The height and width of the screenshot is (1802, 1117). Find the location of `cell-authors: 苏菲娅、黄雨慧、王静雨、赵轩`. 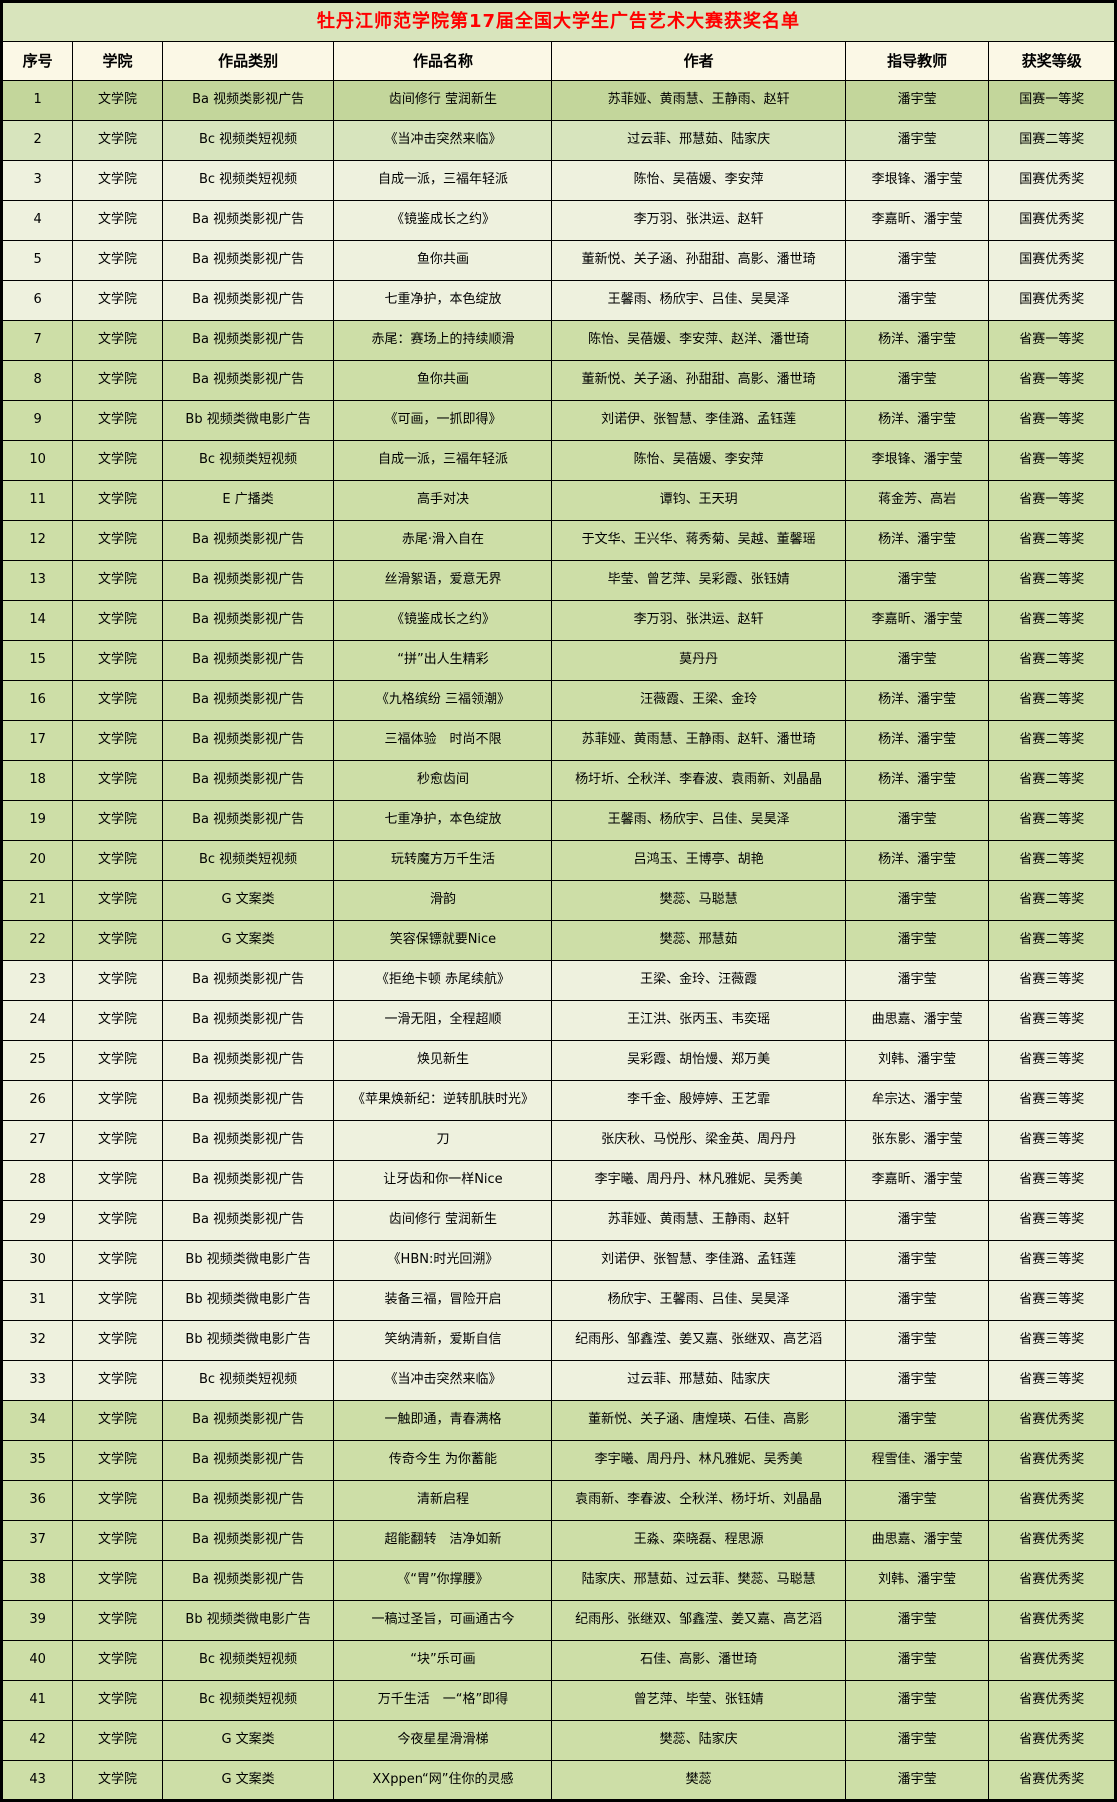

cell-authors: 苏菲娅、黄雨慧、王静雨、赵轩 is located at coordinates (698, 1220).